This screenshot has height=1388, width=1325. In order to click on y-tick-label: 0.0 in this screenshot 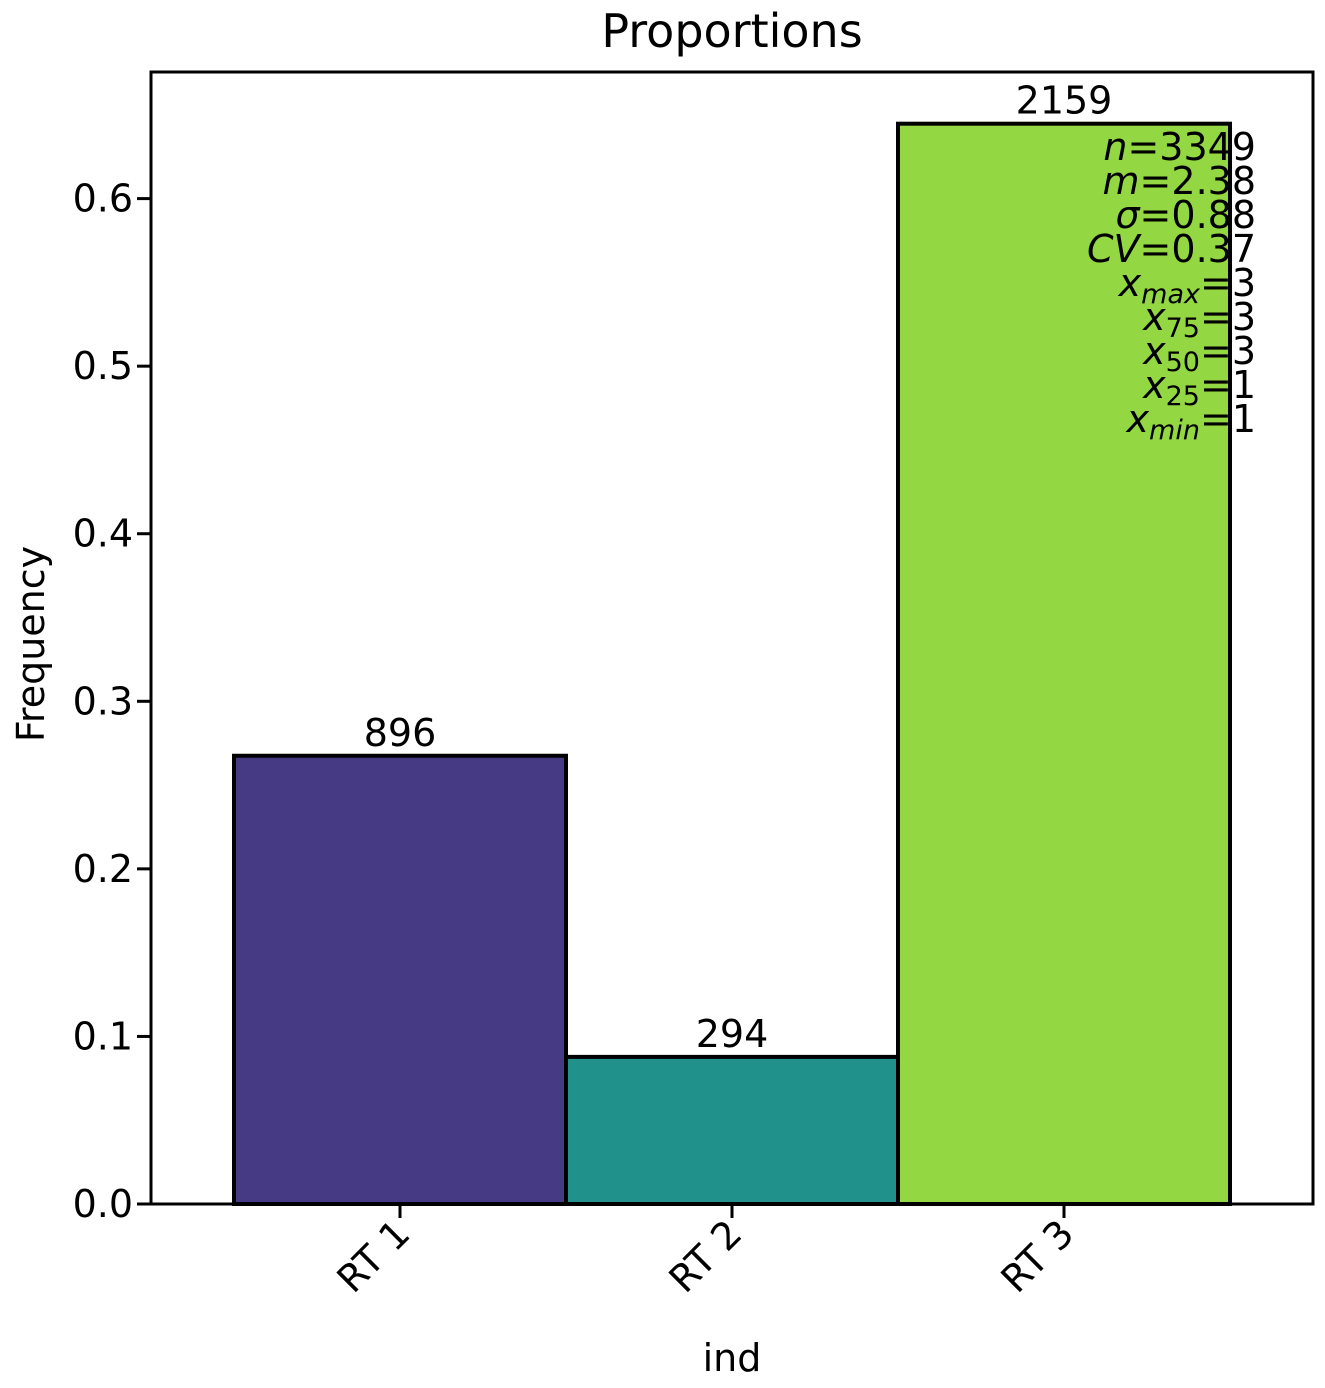, I will do `click(103, 1204)`.